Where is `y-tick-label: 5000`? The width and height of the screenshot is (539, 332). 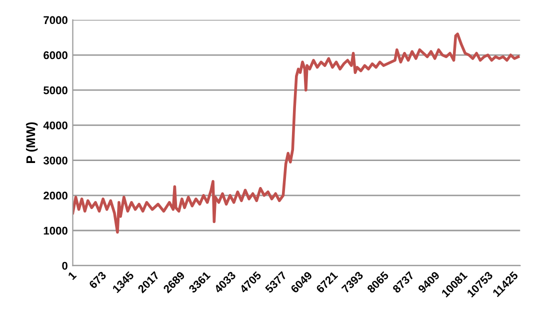
y-tick-label: 5000 is located at coordinates (56, 90).